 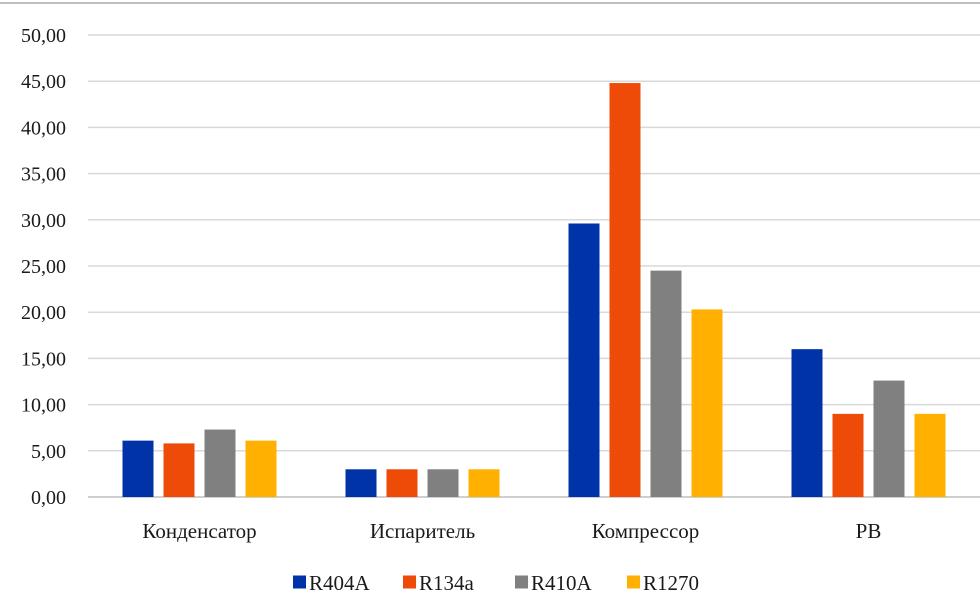 I want to click on y-tick-label: 35,00, so click(x=43, y=175).